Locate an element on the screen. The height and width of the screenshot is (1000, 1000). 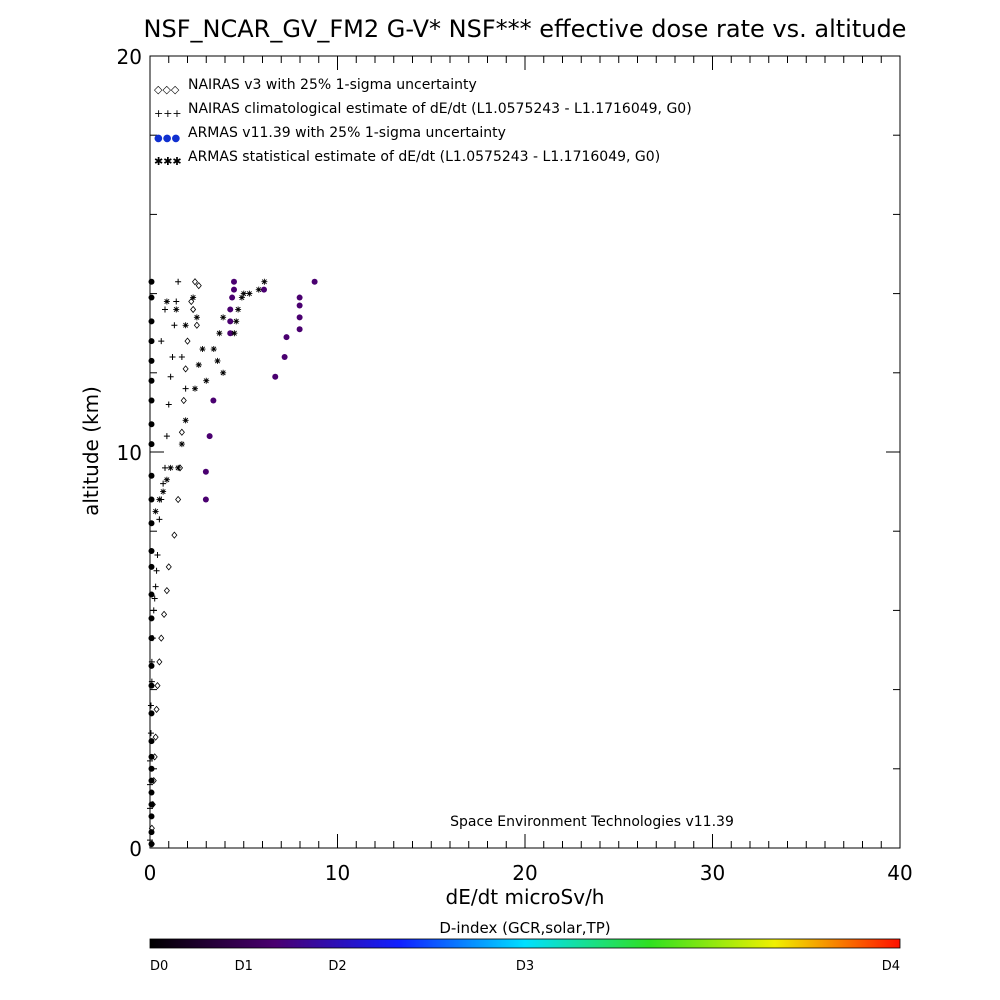
legend-symbol: ●●● is located at coordinates (167, 138).